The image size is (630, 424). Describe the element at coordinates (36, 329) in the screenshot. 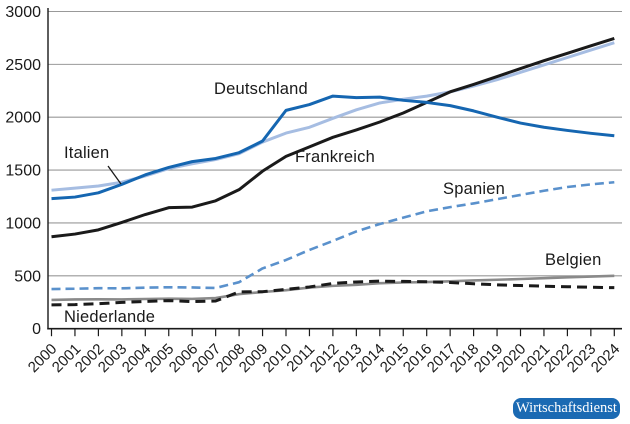

I see `y-axis-tick-label: 0` at that location.